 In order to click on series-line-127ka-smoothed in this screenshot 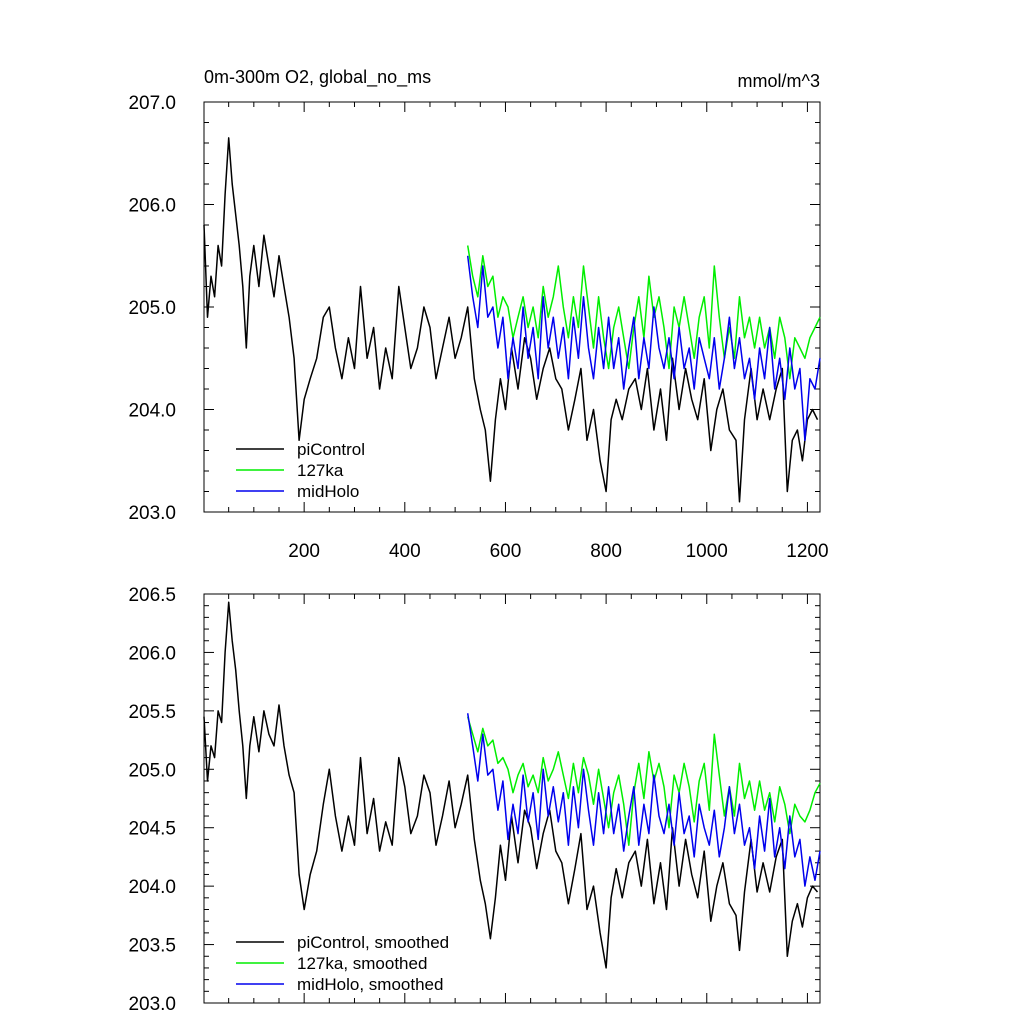, I will do `click(643, 781)`.